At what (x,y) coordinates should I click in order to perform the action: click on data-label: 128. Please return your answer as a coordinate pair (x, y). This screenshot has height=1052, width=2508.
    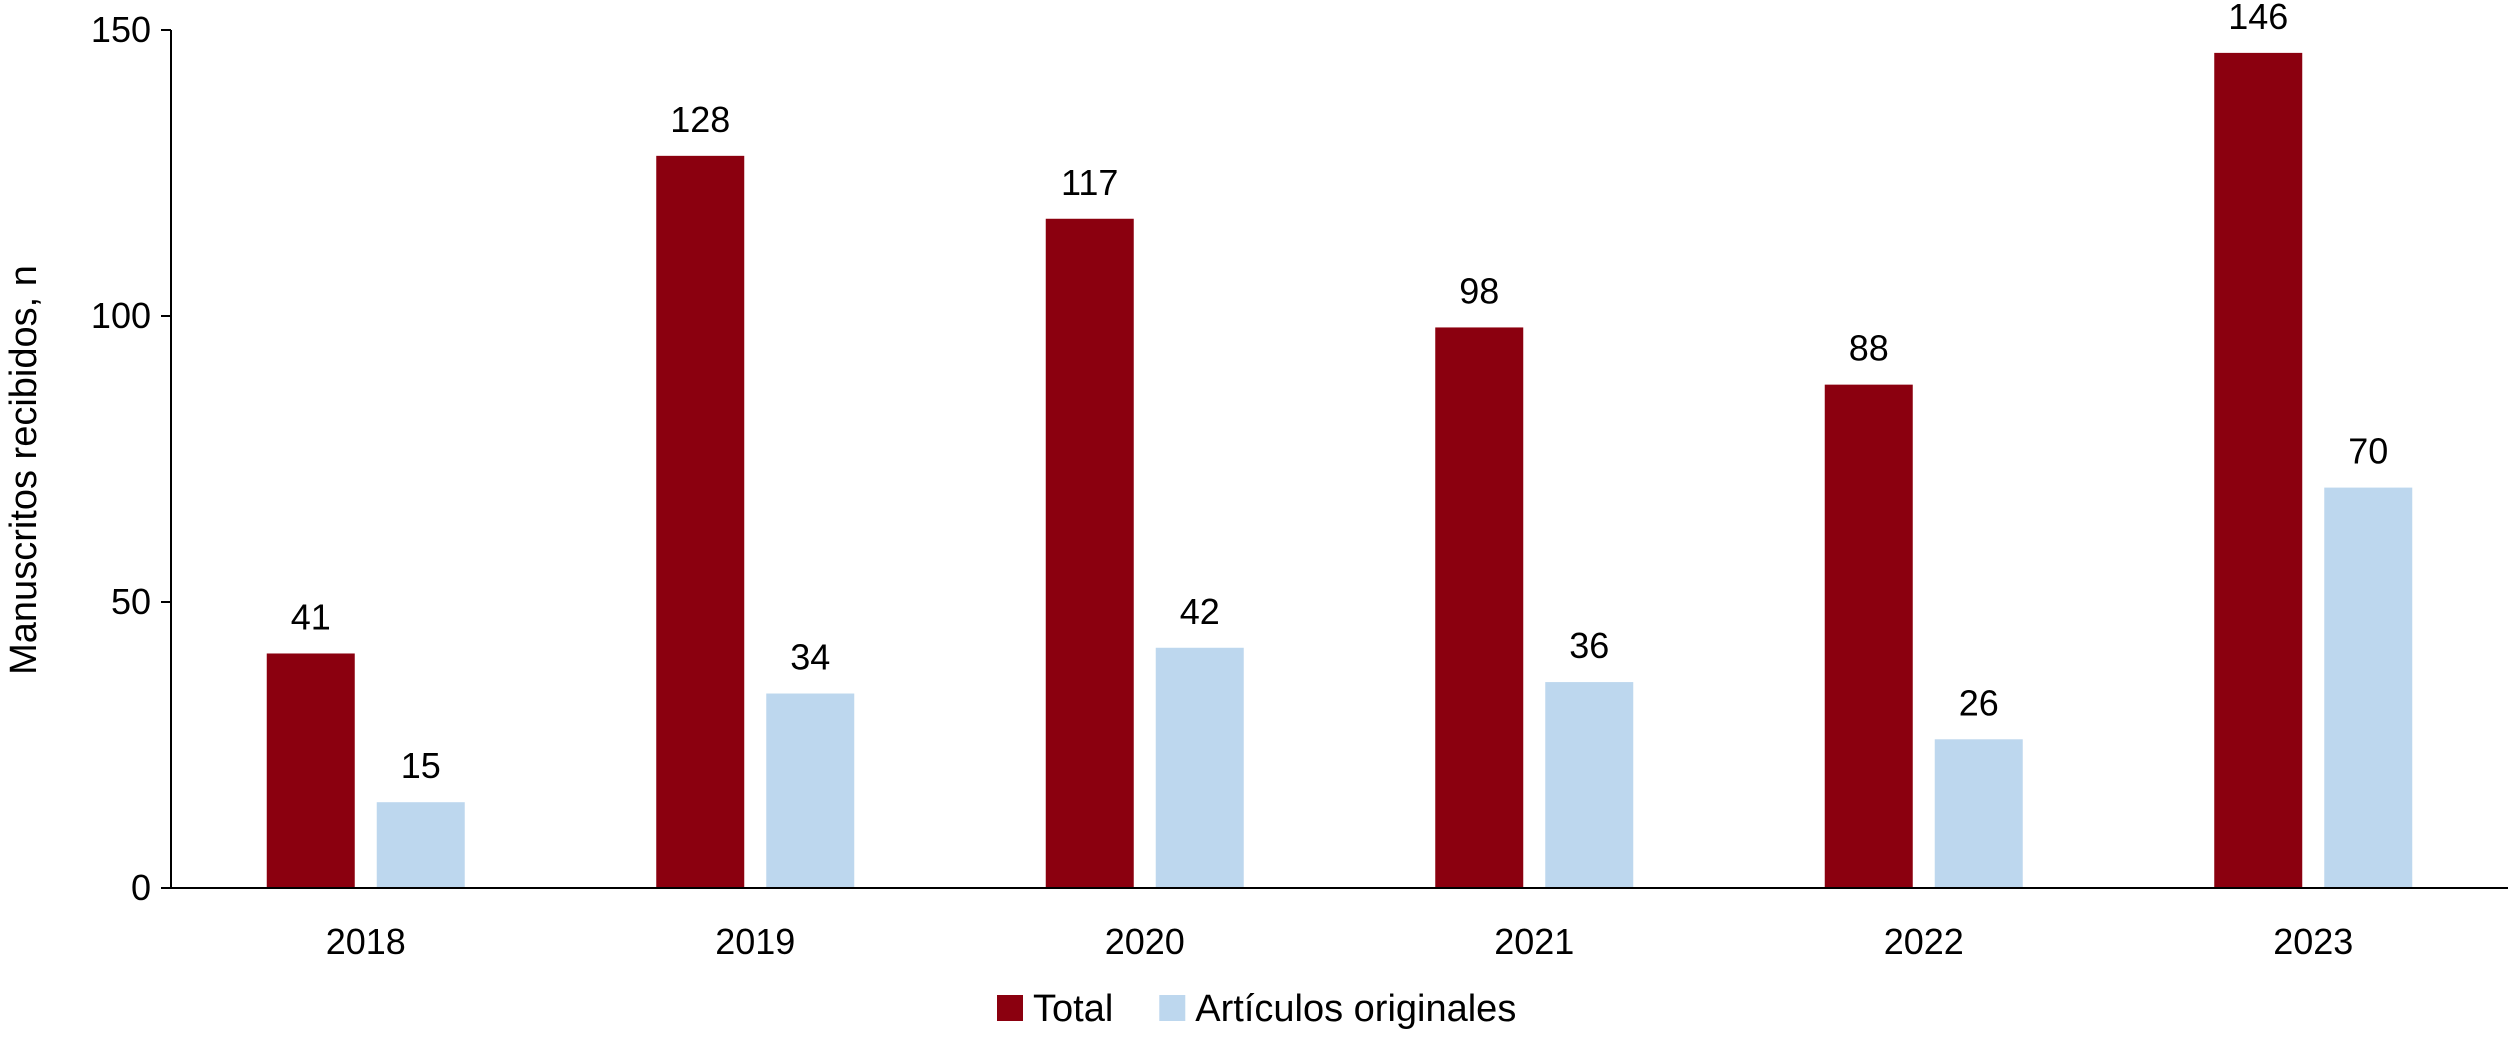
    Looking at the image, I should click on (700, 119).